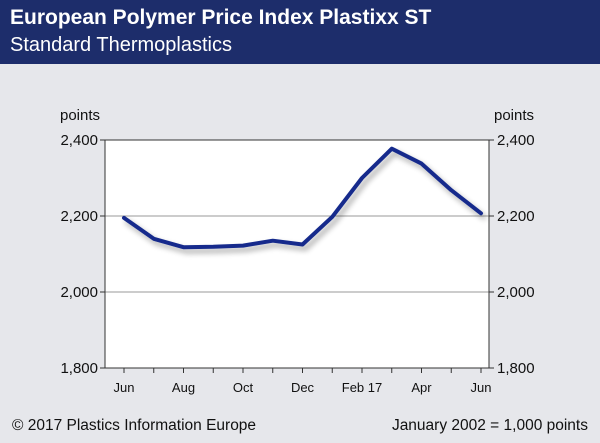 The height and width of the screenshot is (443, 600). Describe the element at coordinates (121, 45) in the screenshot. I see `chart-subtitle: Standard Thermoplastics` at that location.